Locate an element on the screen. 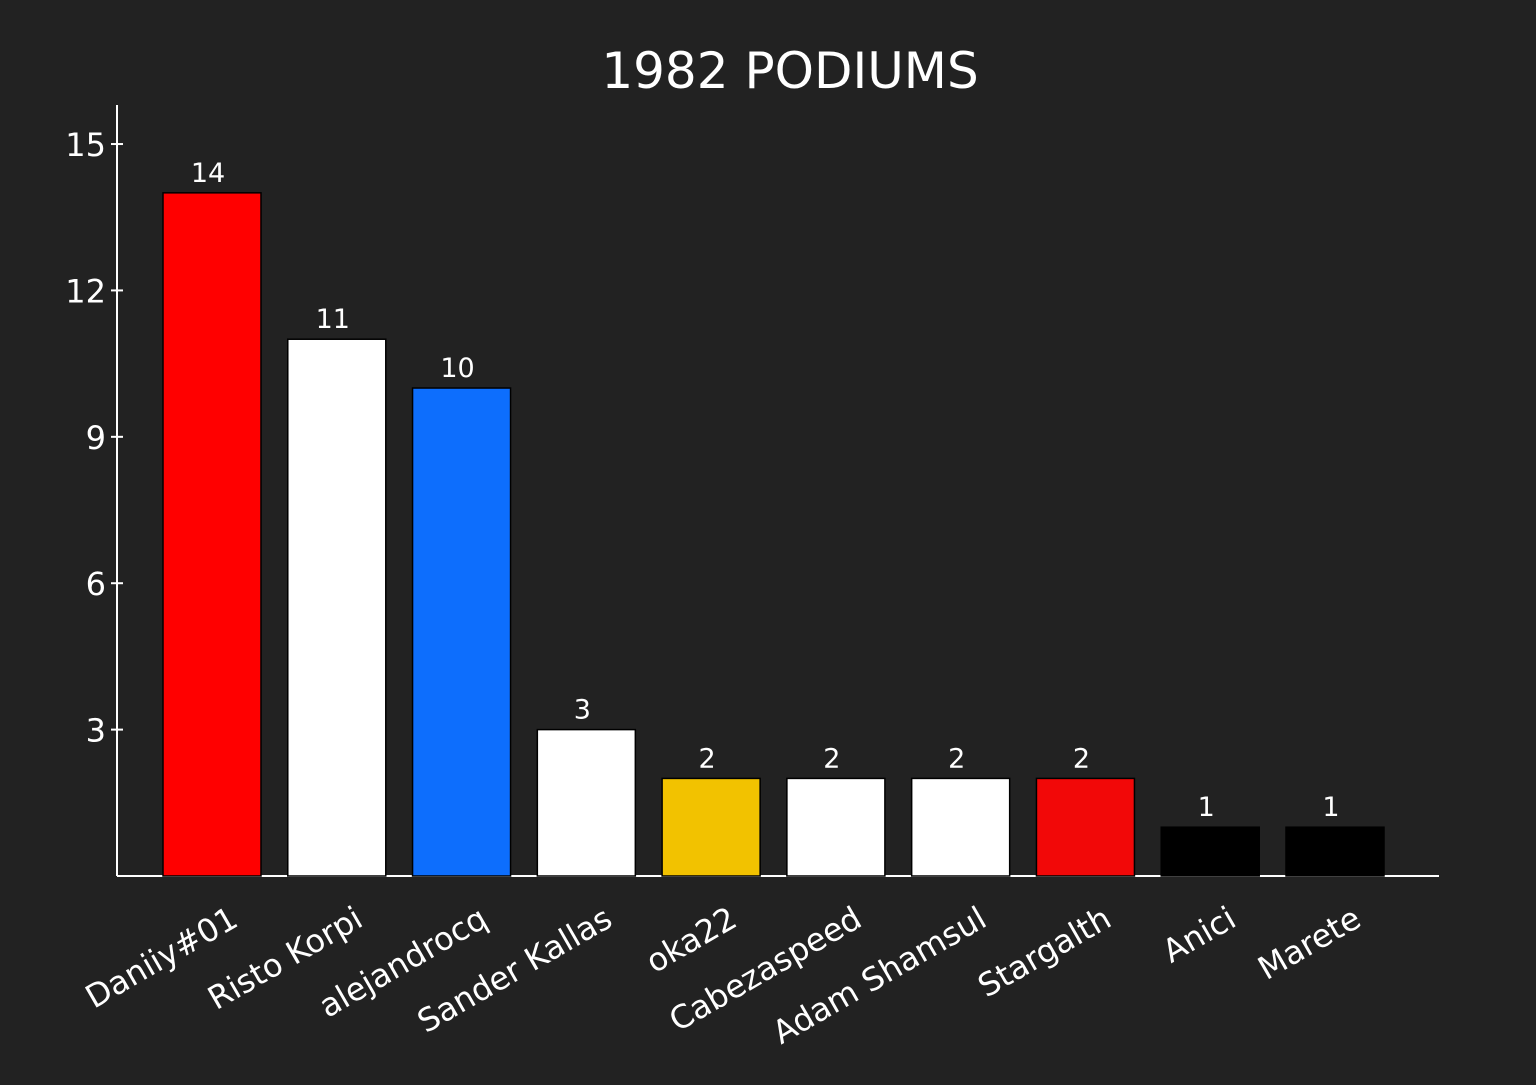 This screenshot has height=1085, width=1536. data-label: 3 is located at coordinates (582, 710).